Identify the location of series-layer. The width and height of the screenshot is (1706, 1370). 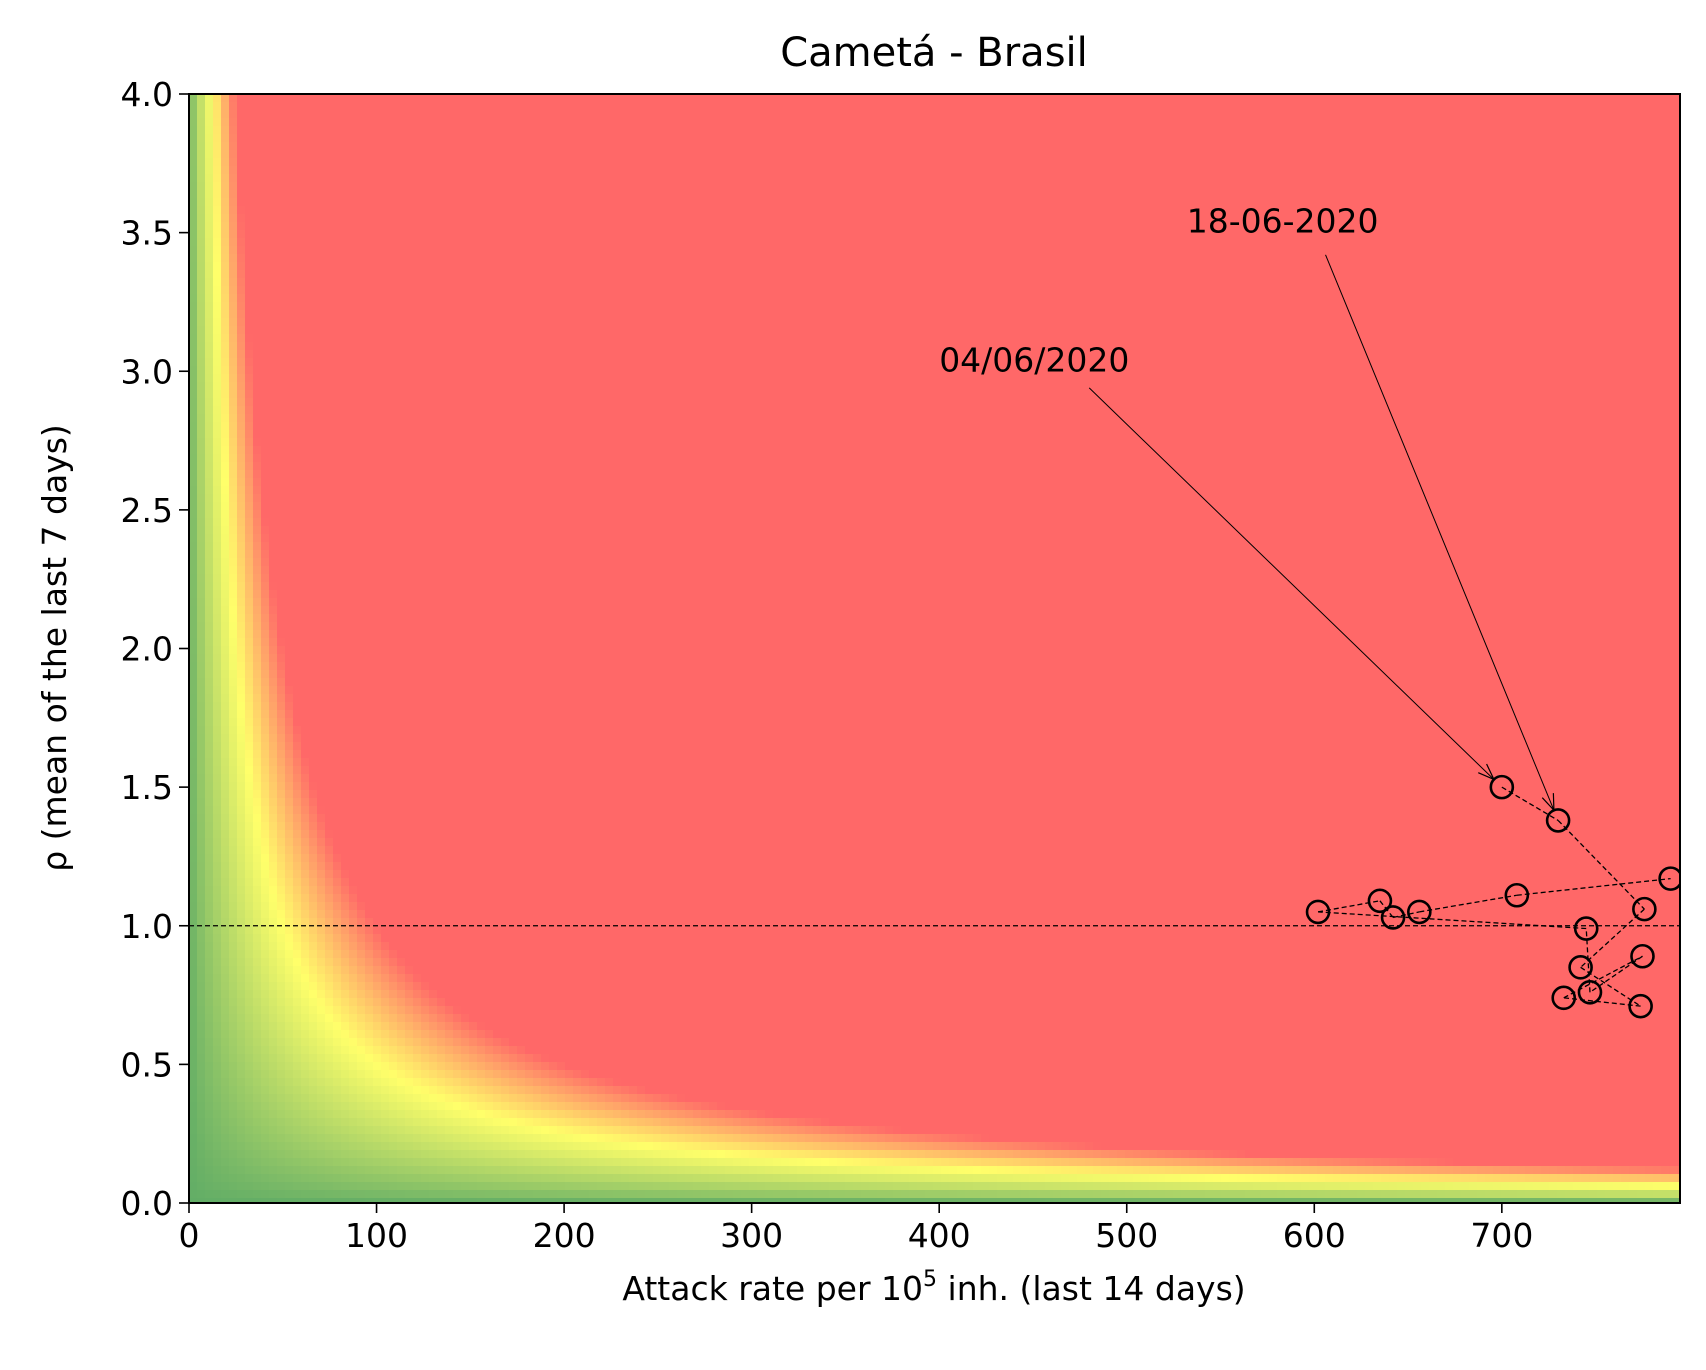
(1492, 896).